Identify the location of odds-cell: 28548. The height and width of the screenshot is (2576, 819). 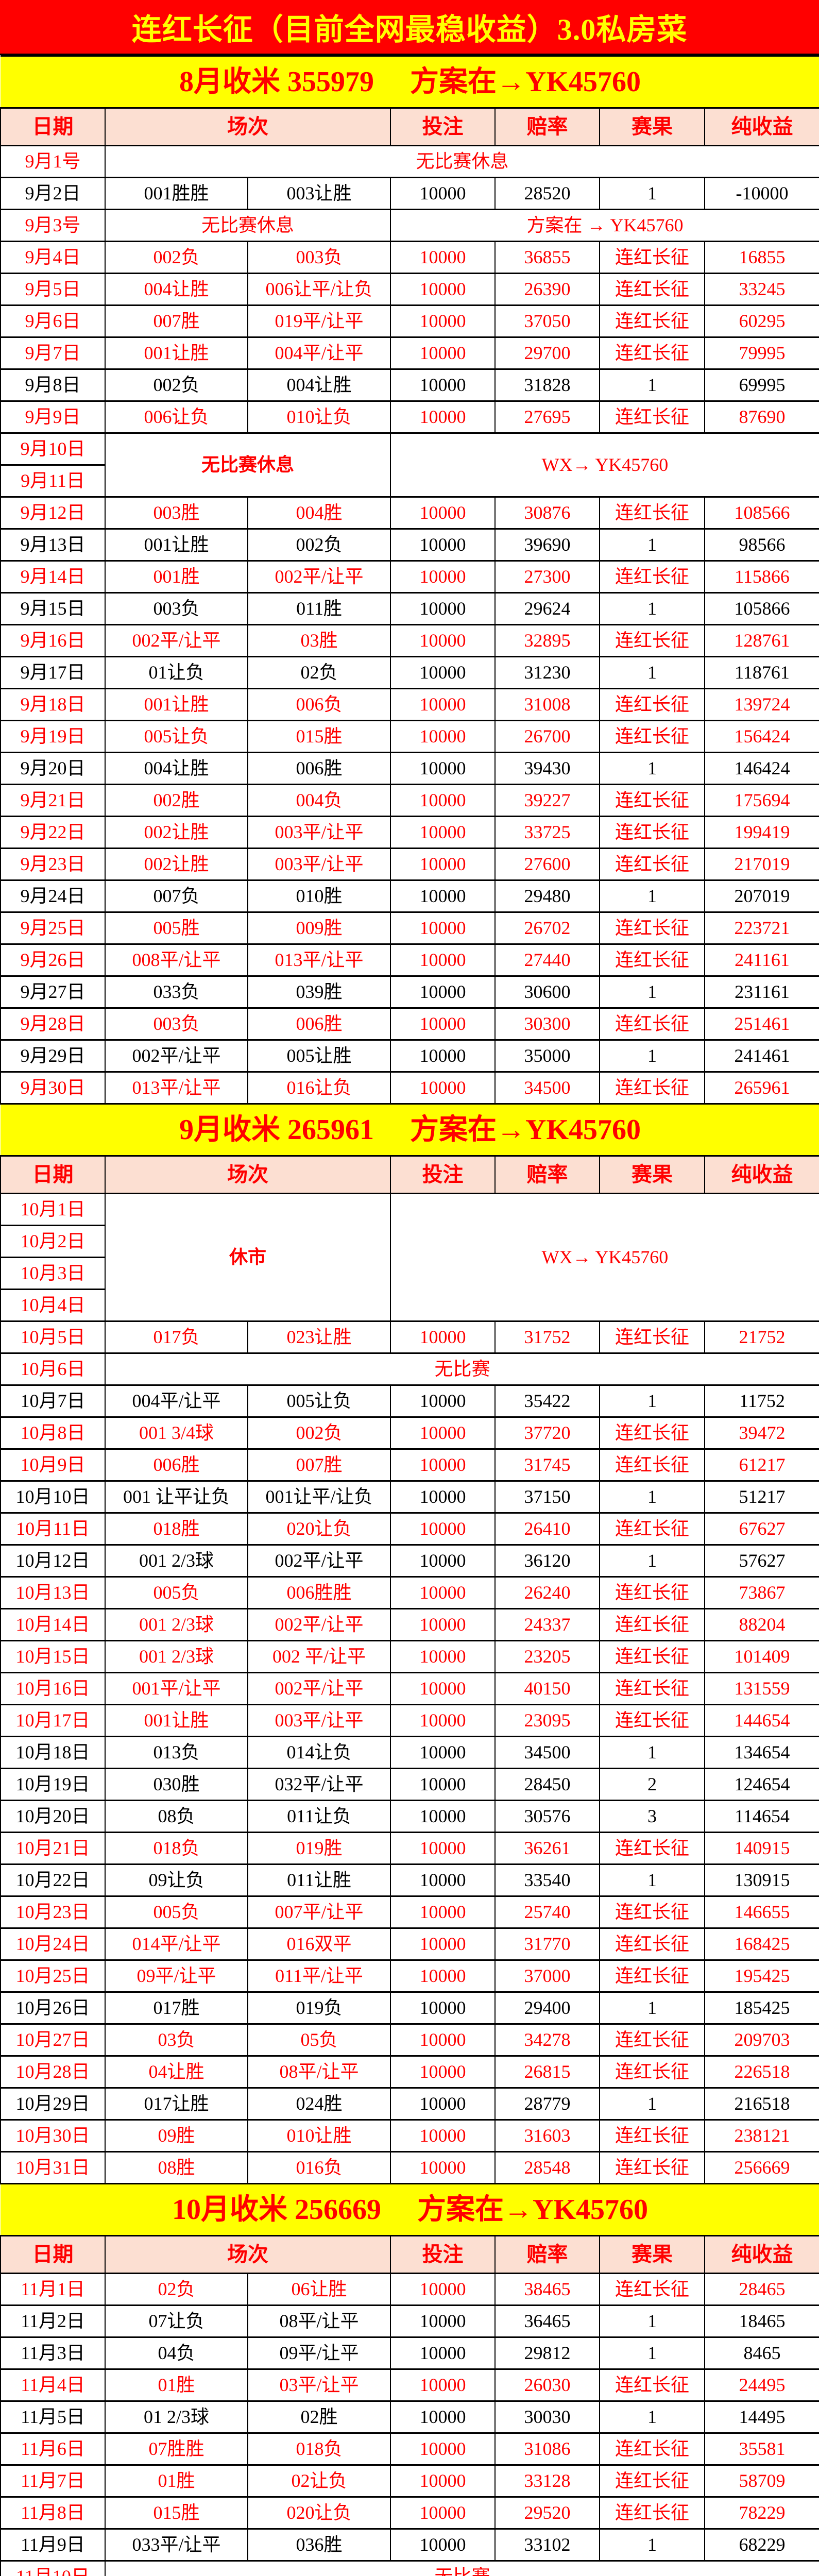
(547, 2167).